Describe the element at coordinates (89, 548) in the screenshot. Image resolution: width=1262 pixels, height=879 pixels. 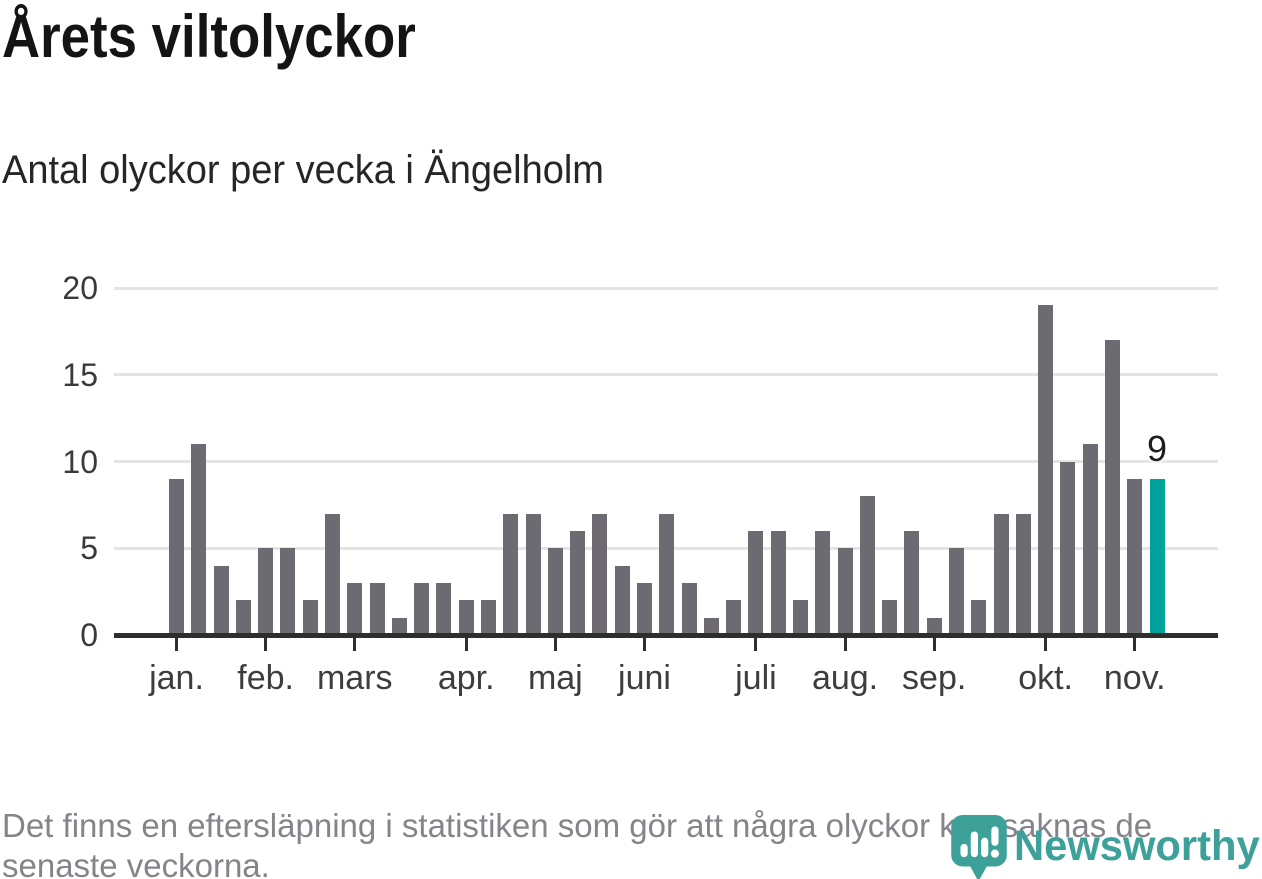
I see `y-axis-tick-label: 5` at that location.